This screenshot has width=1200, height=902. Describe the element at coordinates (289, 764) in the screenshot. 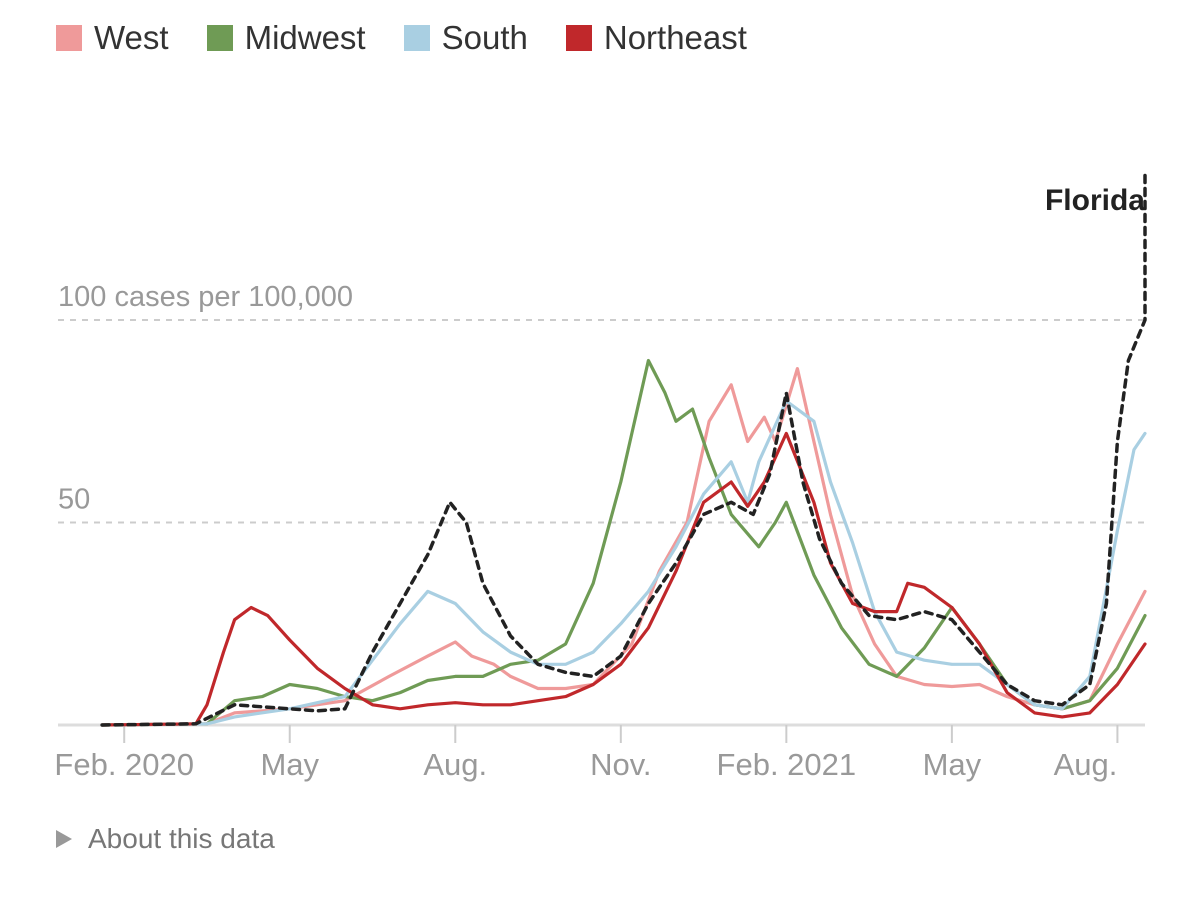

I see `x-tick-label-1: May` at that location.